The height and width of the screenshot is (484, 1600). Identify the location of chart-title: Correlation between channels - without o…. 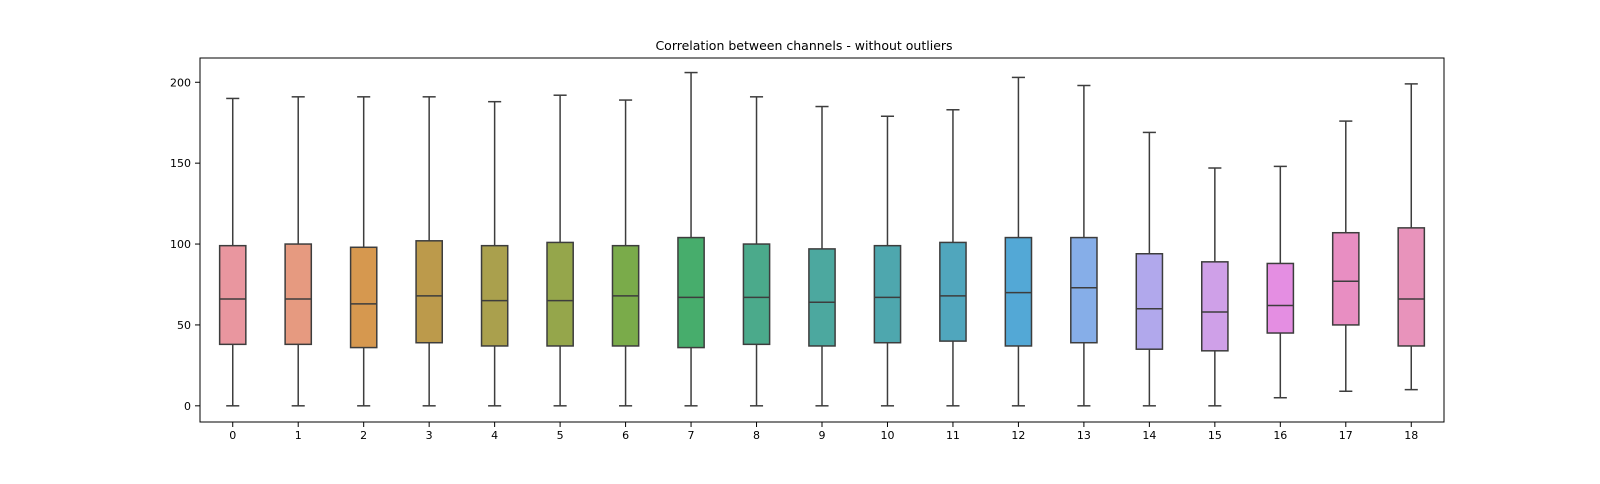
(803, 45).